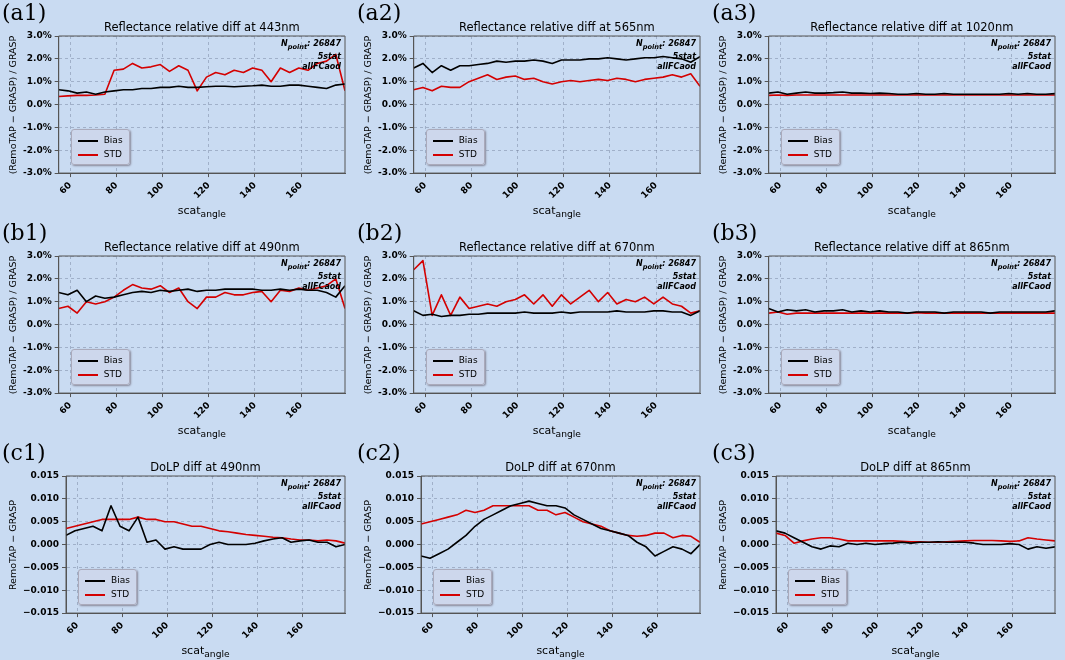 The height and width of the screenshot is (660, 1065). I want to click on chart-title: DoLP diff at 670nm, so click(560, 467).